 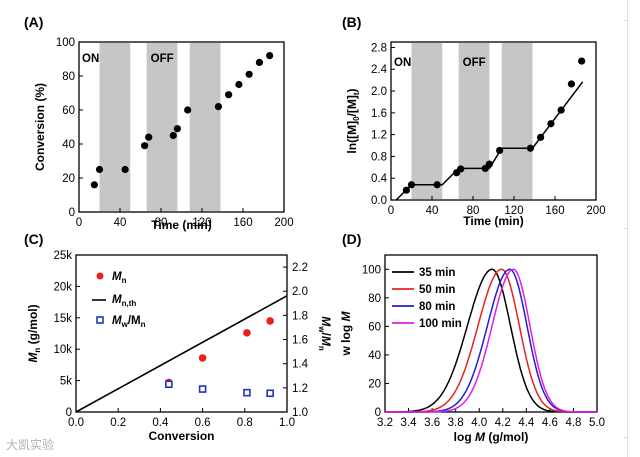 What do you see at coordinates (300, 268) in the screenshot?
I see `y2-tick-label: 2.2` at bounding box center [300, 268].